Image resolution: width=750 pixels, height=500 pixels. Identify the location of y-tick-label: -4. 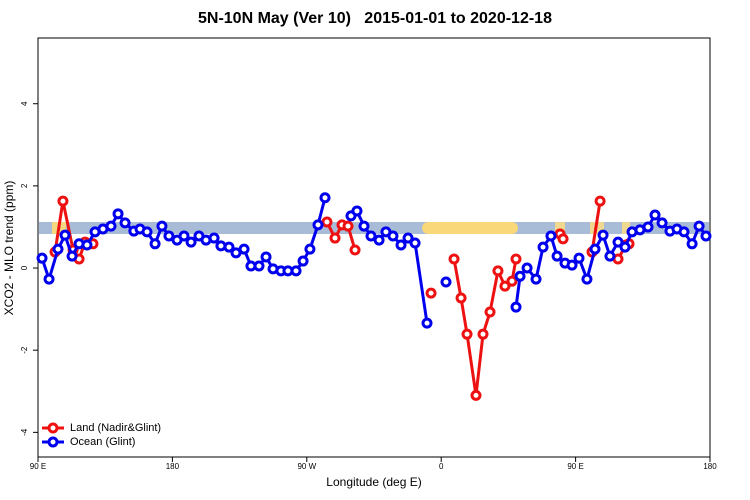
(24, 432).